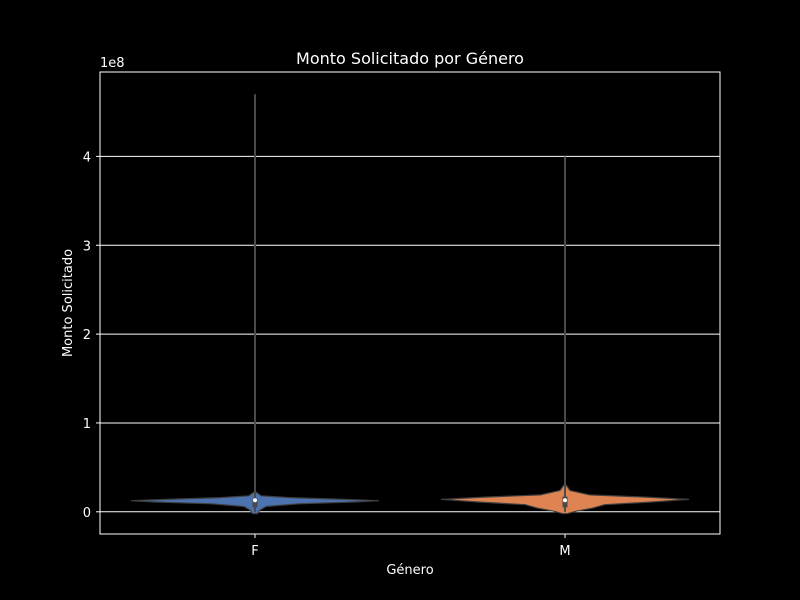 The height and width of the screenshot is (600, 800). Describe the element at coordinates (565, 500) in the screenshot. I see `violin-median-M` at that location.